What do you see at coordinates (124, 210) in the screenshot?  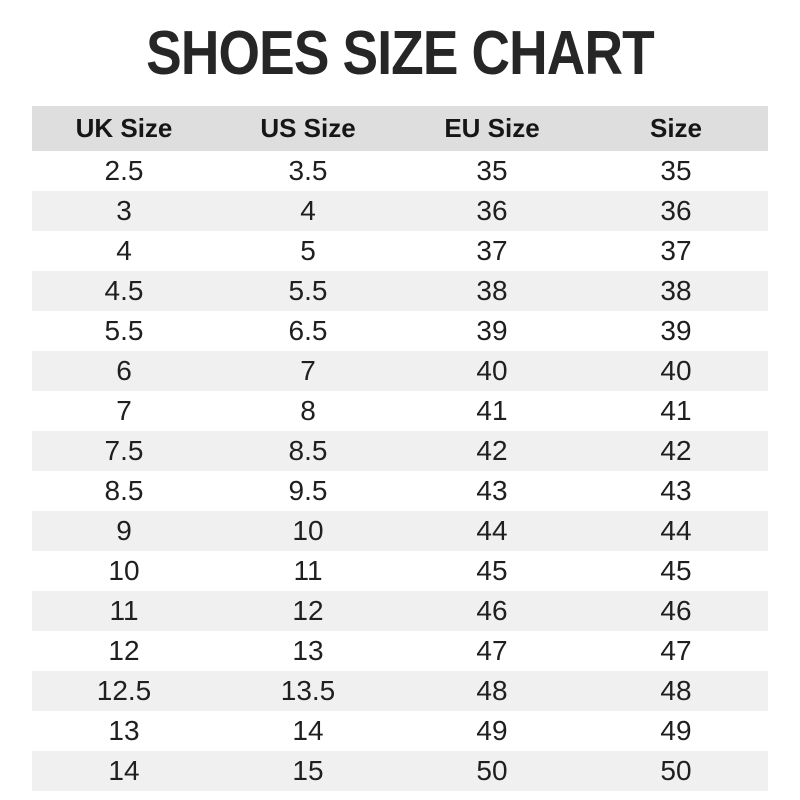 I see `table-cell: 3` at bounding box center [124, 210].